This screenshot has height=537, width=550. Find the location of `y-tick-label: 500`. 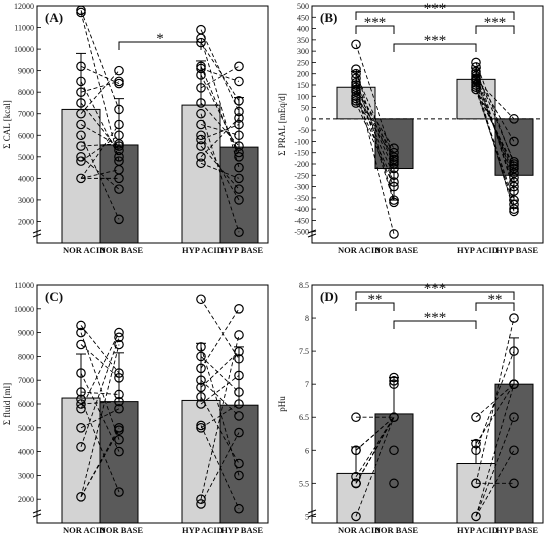

y-tick-label: 500 is located at coordinates (303, 6).